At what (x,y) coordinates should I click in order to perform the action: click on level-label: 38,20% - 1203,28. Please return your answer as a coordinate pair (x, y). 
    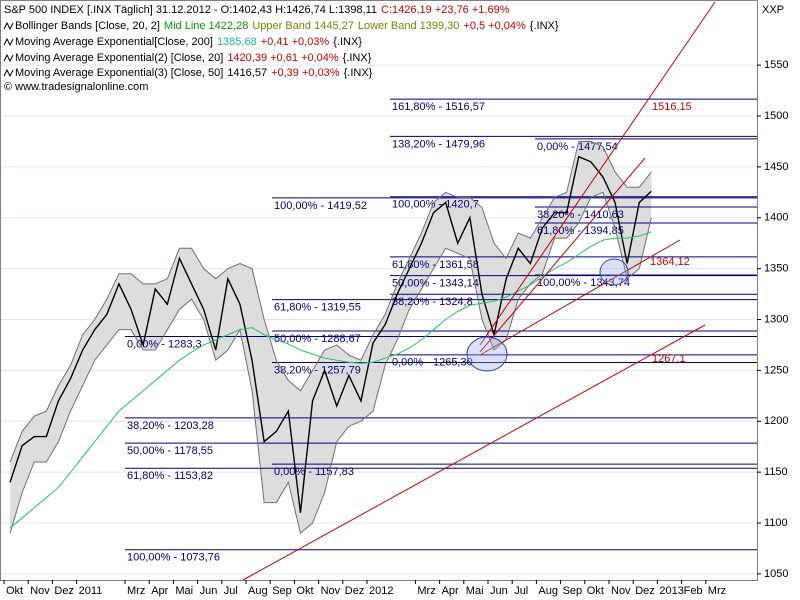
    Looking at the image, I should click on (170, 426).